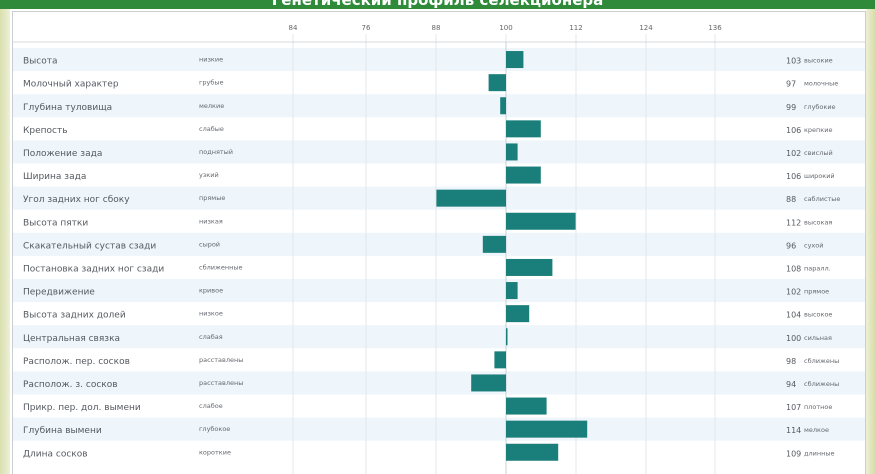  Describe the element at coordinates (436, 28) in the screenshot. I see `x-tick-label: 88` at that location.